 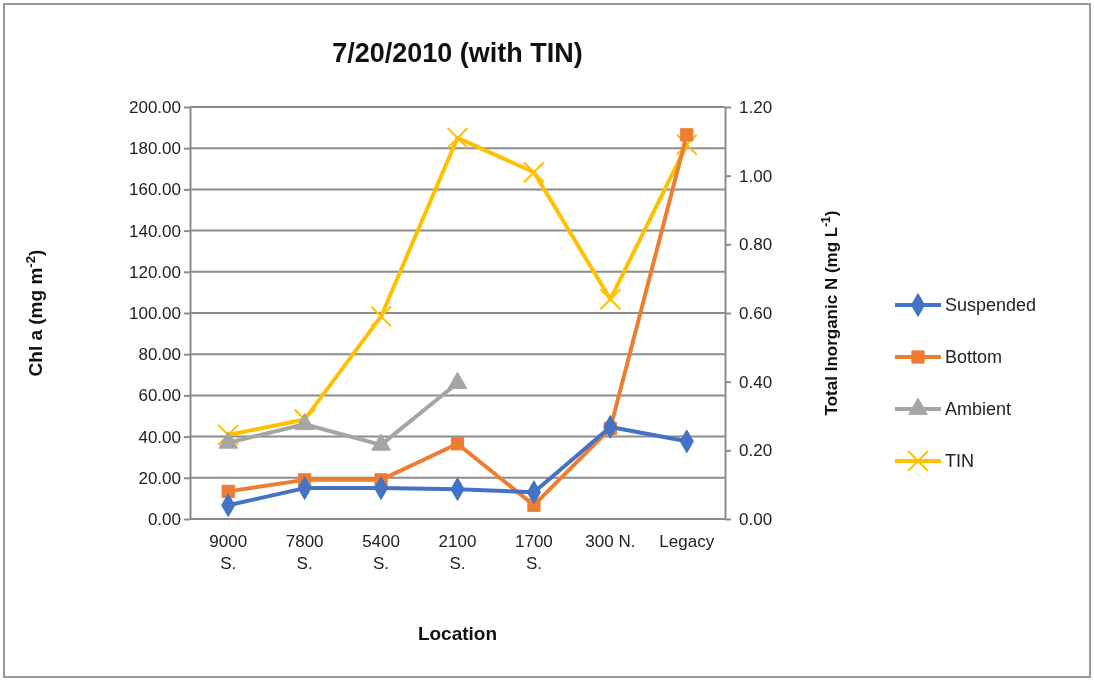 What do you see at coordinates (457, 553) in the screenshot?
I see `x-tick-label: 2100 S.` at bounding box center [457, 553].